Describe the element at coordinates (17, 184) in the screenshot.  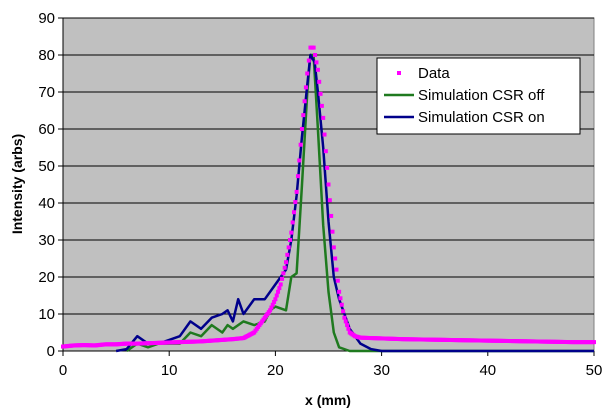
I see `y-axis-title: Intensity (arbs)` at that location.